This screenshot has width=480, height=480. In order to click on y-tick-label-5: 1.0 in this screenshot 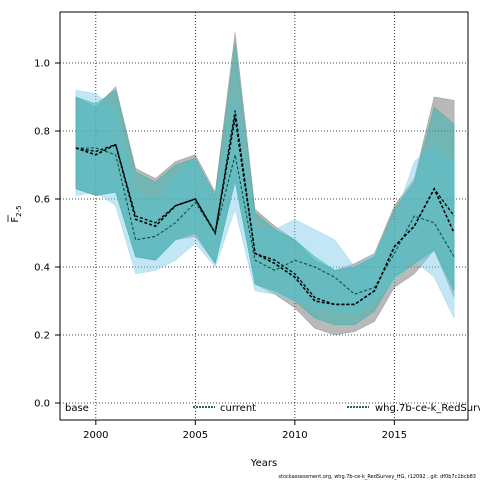, I will do `click(42, 64)`.